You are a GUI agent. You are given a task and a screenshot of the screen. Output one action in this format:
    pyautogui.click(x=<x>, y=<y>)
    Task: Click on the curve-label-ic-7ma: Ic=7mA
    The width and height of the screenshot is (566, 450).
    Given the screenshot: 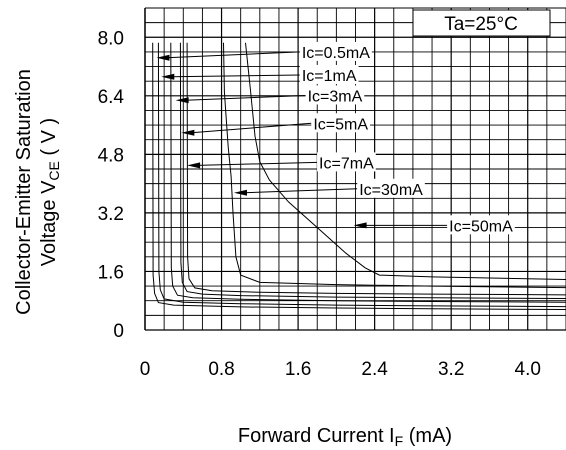 What is the action you would take?
    pyautogui.click(x=346, y=163)
    